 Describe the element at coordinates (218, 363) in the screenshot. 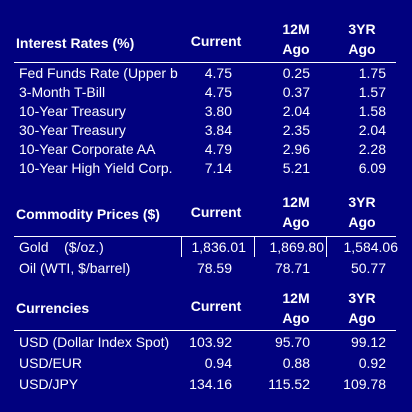

I see `current-value: 0.94` at that location.